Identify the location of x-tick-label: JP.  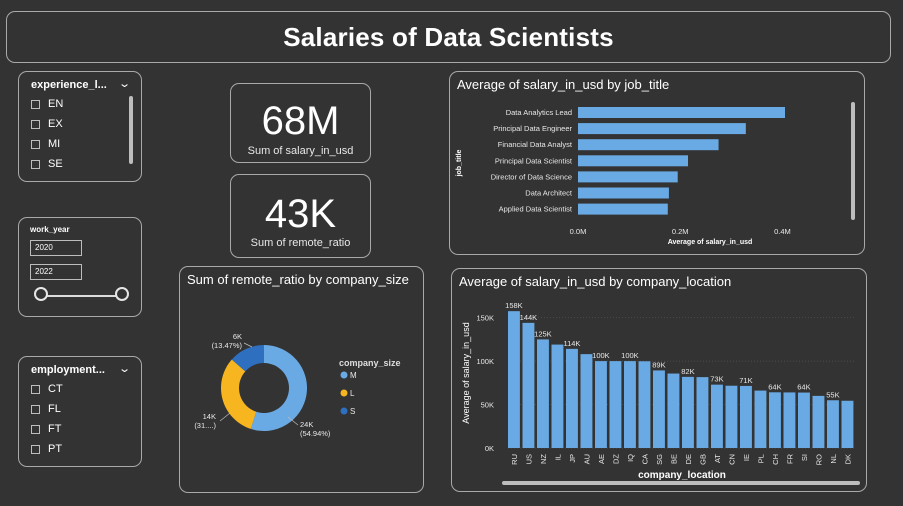
(572, 458).